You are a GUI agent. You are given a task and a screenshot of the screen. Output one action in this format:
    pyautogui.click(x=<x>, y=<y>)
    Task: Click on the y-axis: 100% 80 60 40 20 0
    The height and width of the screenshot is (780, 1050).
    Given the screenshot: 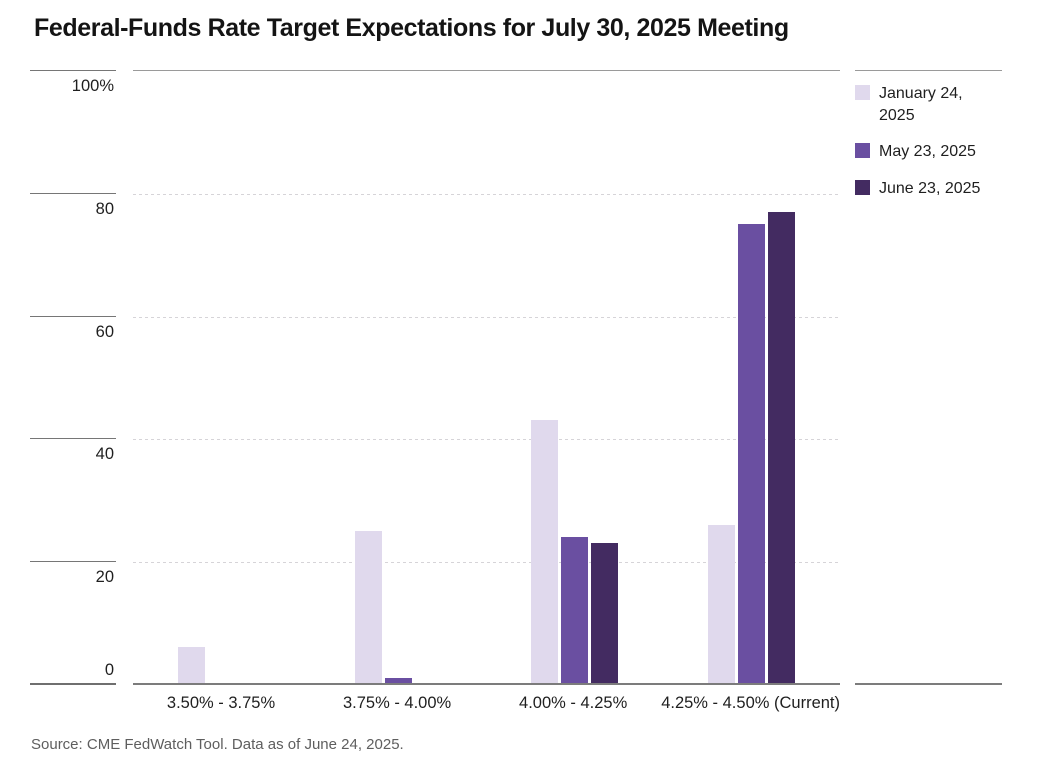 What is the action you would take?
    pyautogui.click(x=73, y=377)
    